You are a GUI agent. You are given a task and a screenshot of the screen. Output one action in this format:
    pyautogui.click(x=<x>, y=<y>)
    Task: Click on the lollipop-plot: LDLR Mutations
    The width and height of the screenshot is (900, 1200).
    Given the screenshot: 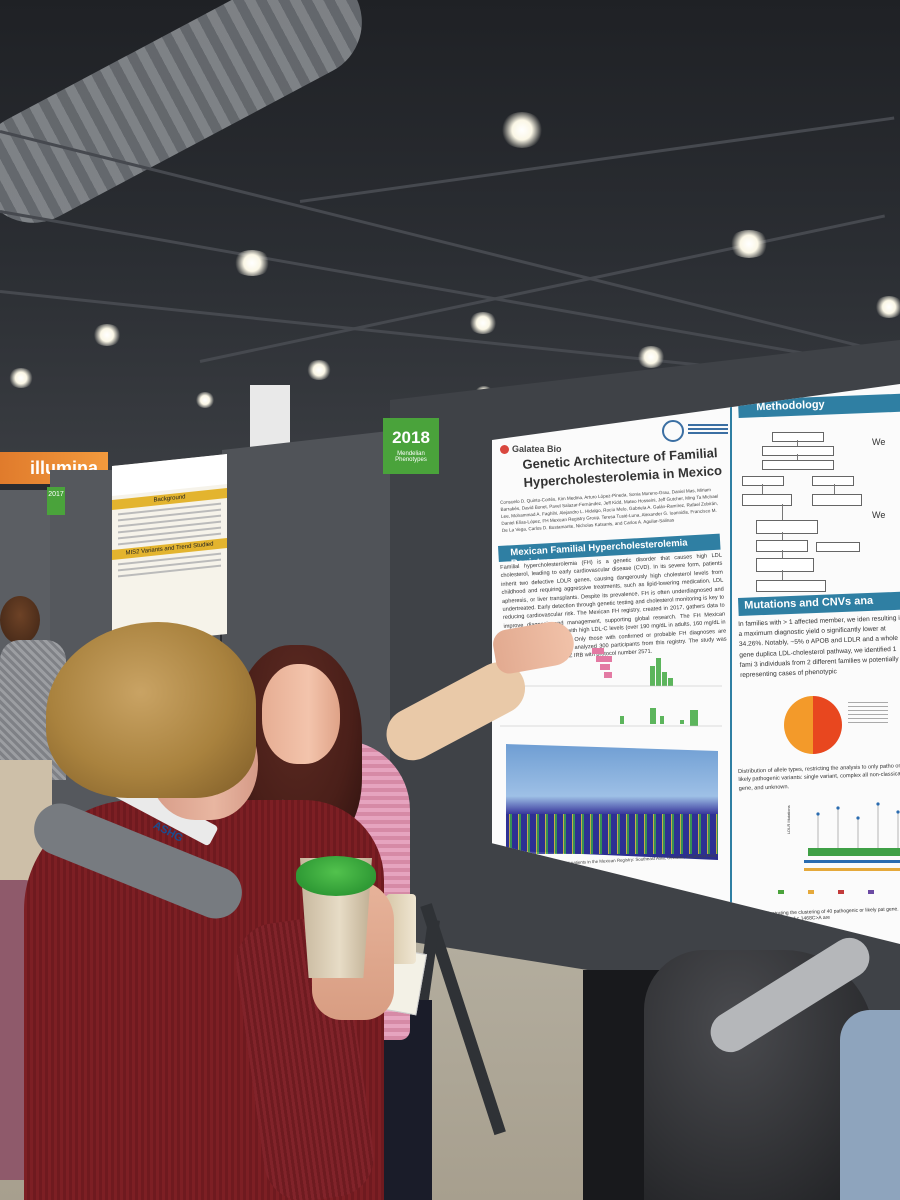 What is the action you would take?
    pyautogui.click(x=839, y=848)
    